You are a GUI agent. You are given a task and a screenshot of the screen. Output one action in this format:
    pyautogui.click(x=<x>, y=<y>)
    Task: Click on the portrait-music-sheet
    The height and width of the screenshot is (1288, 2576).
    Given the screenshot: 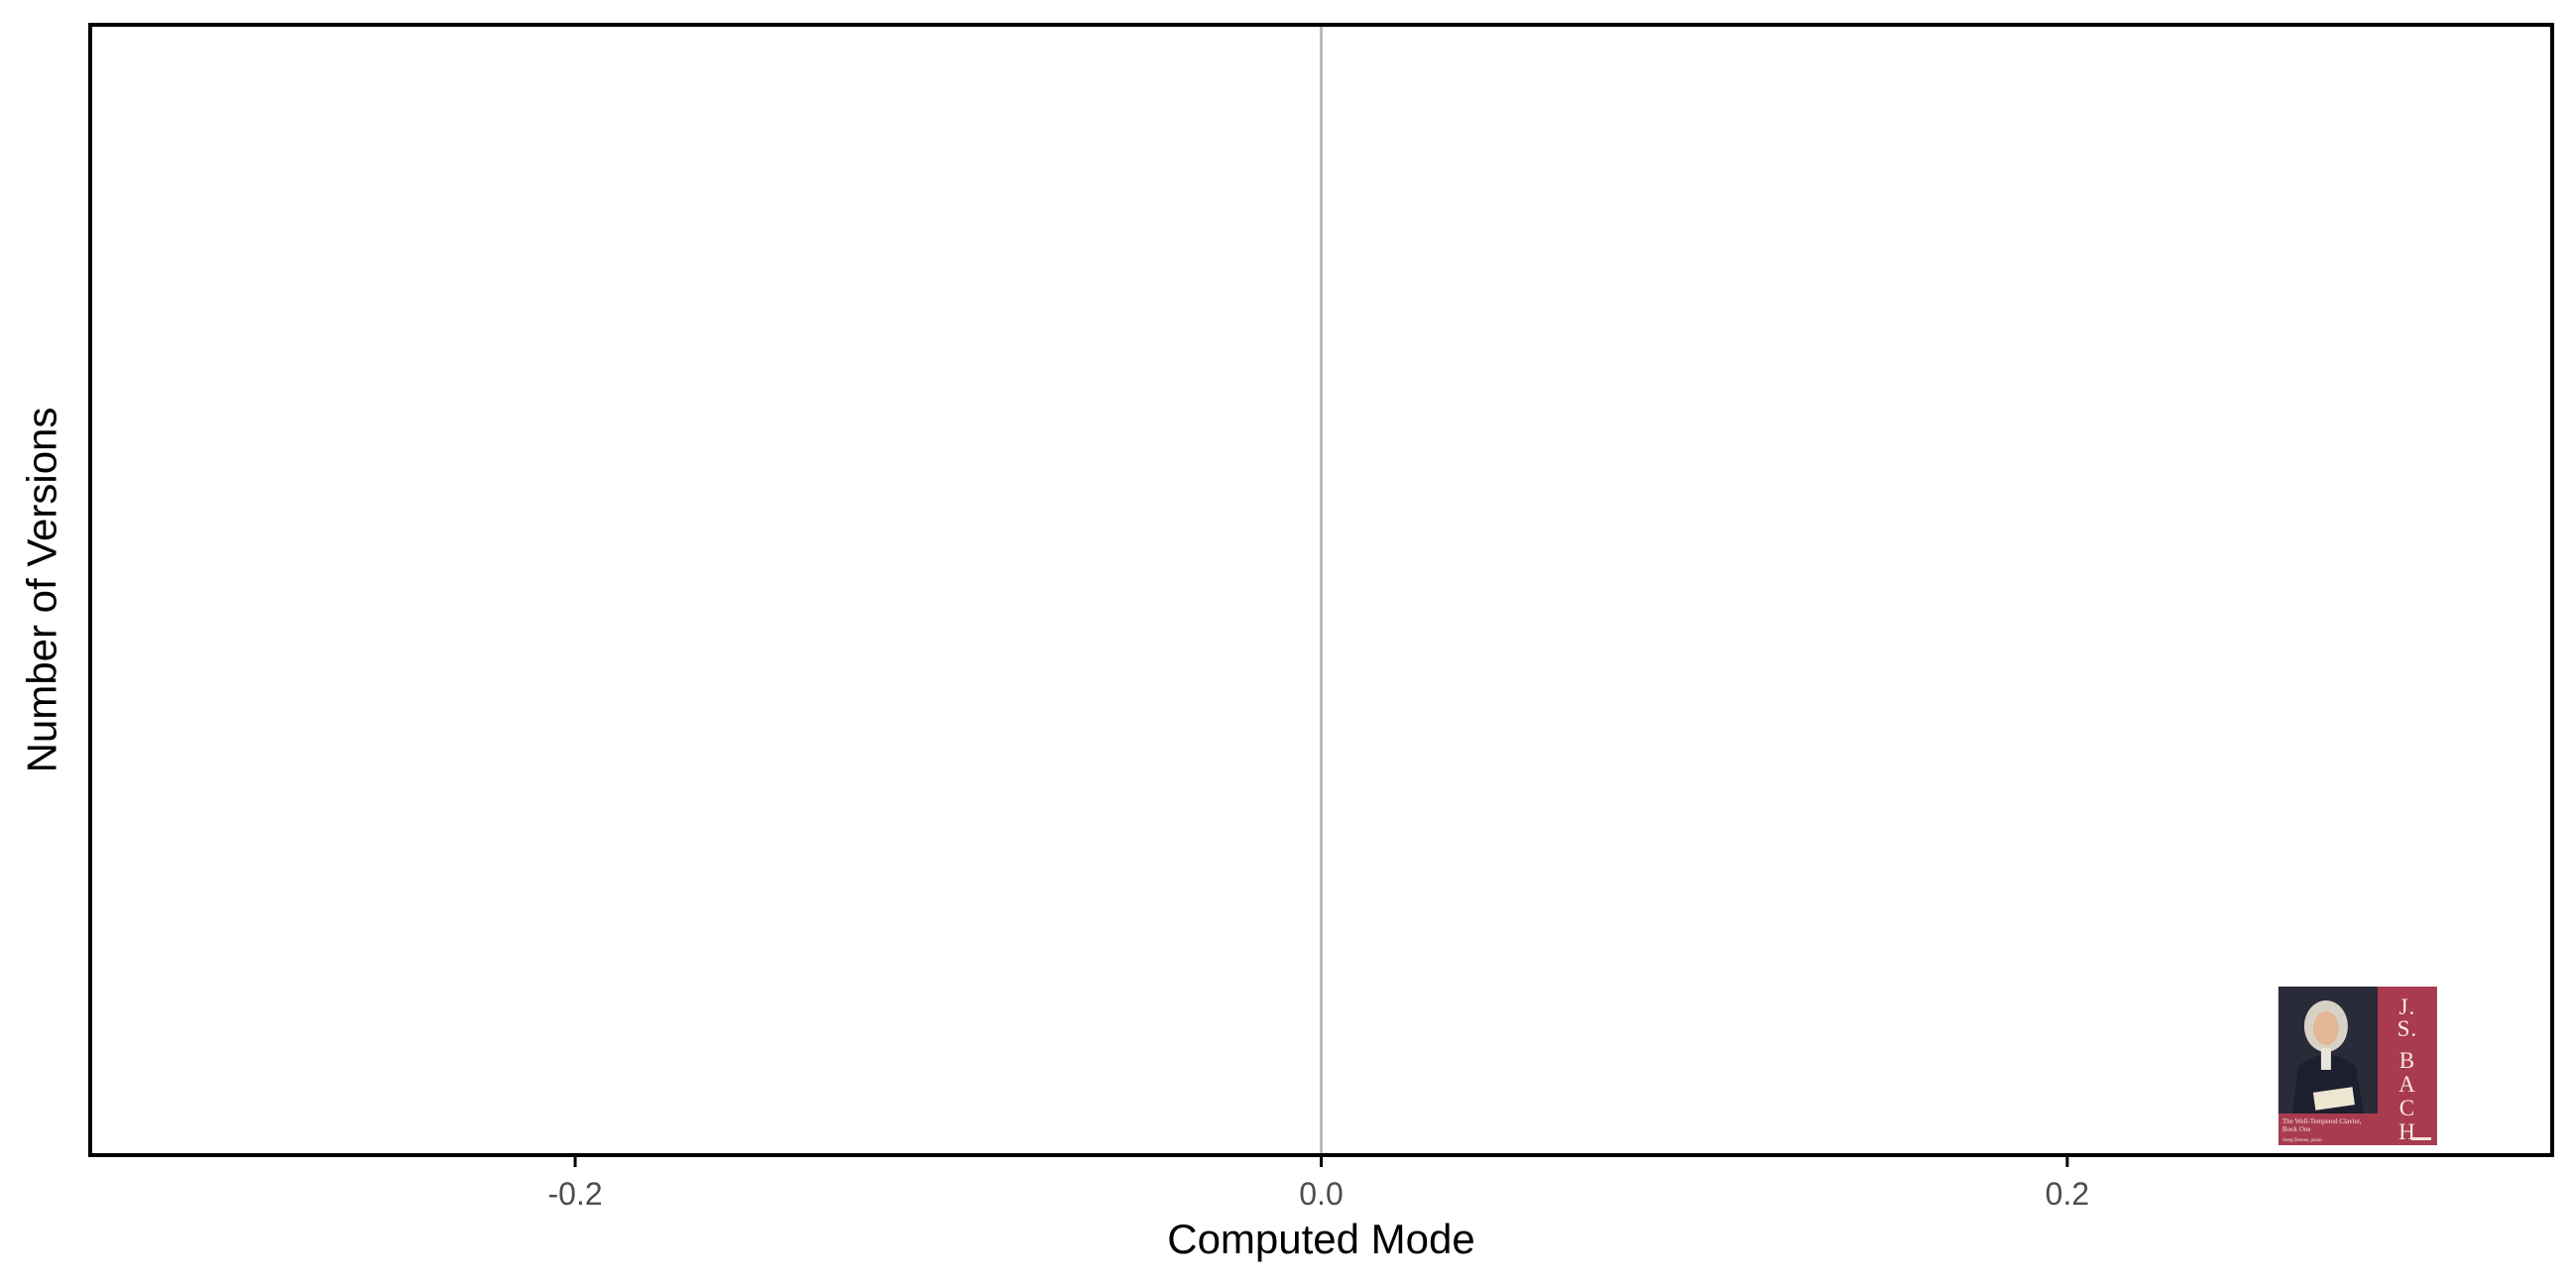 What is the action you would take?
    pyautogui.click(x=2333, y=1099)
    